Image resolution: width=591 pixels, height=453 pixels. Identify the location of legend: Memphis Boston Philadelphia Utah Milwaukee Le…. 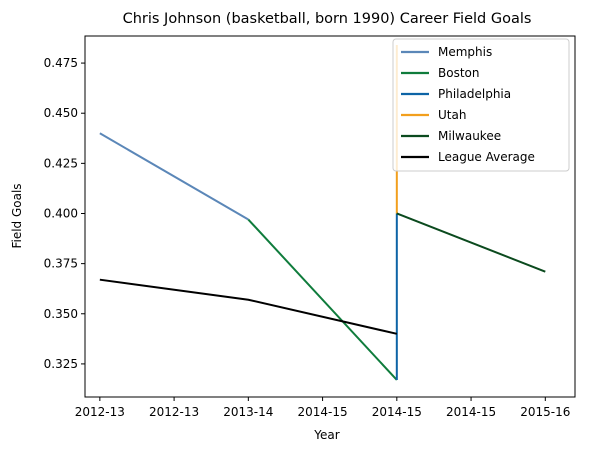
(481, 105).